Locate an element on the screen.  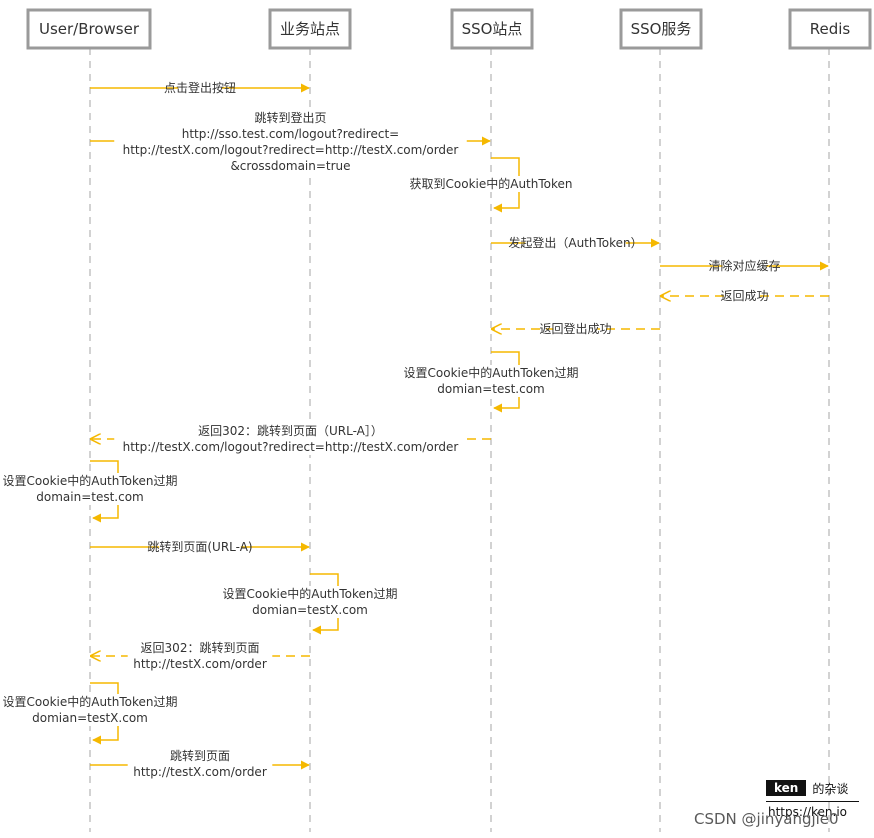
watermark-brand-logo: ken is located at coordinates (786, 788).